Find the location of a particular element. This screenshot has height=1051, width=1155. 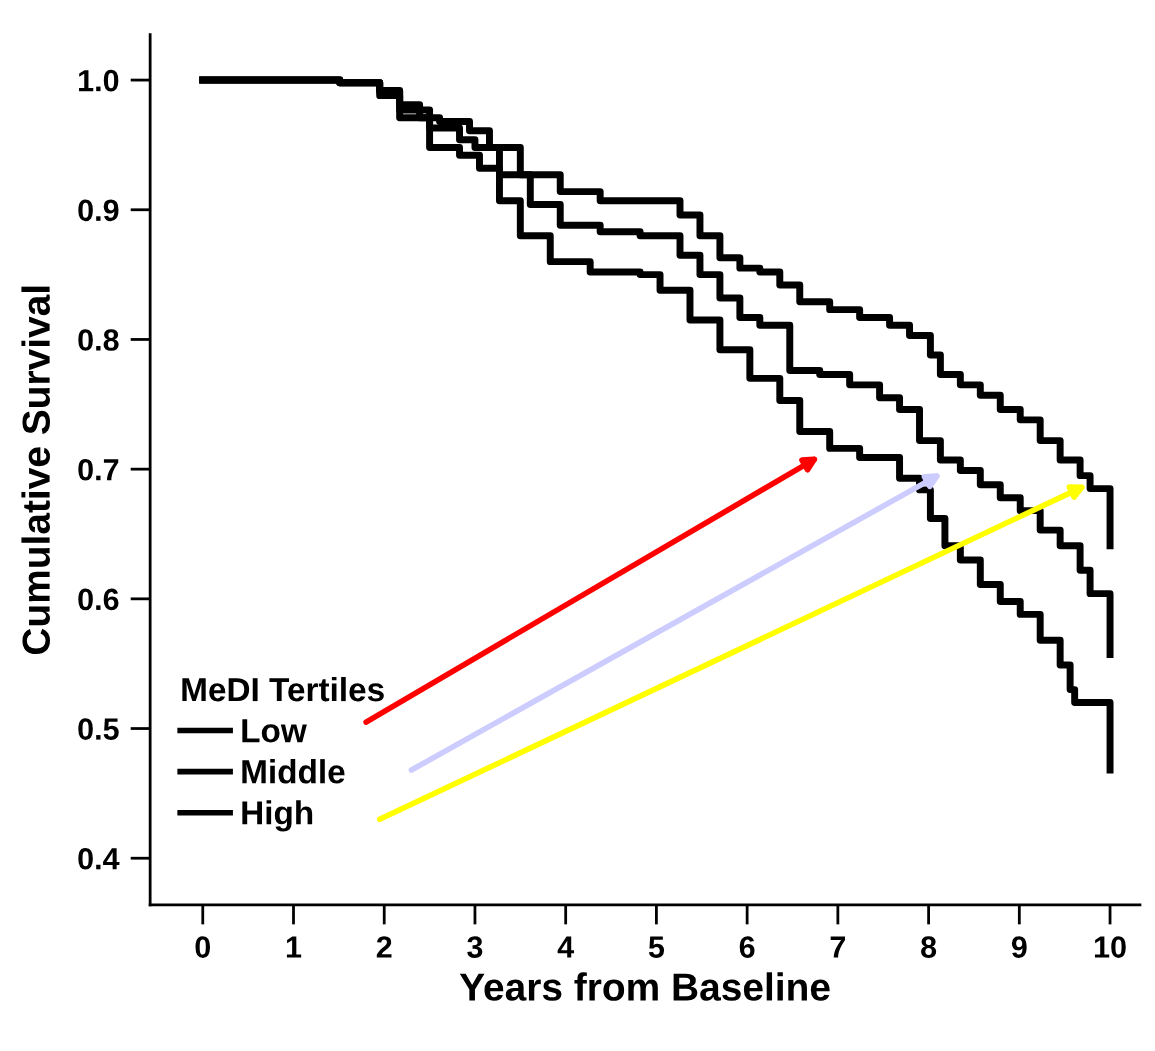

x-axis-title: Years from Baseline is located at coordinates (644, 986).